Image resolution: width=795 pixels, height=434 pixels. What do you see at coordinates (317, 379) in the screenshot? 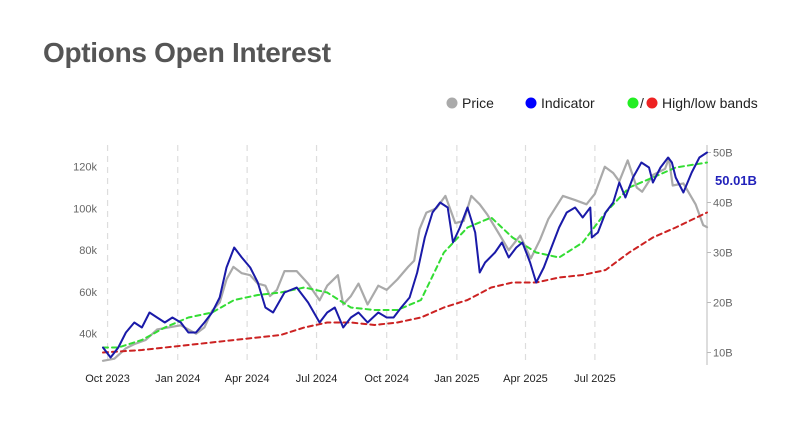
I see `x-tick-label: Jul 2024` at bounding box center [317, 379].